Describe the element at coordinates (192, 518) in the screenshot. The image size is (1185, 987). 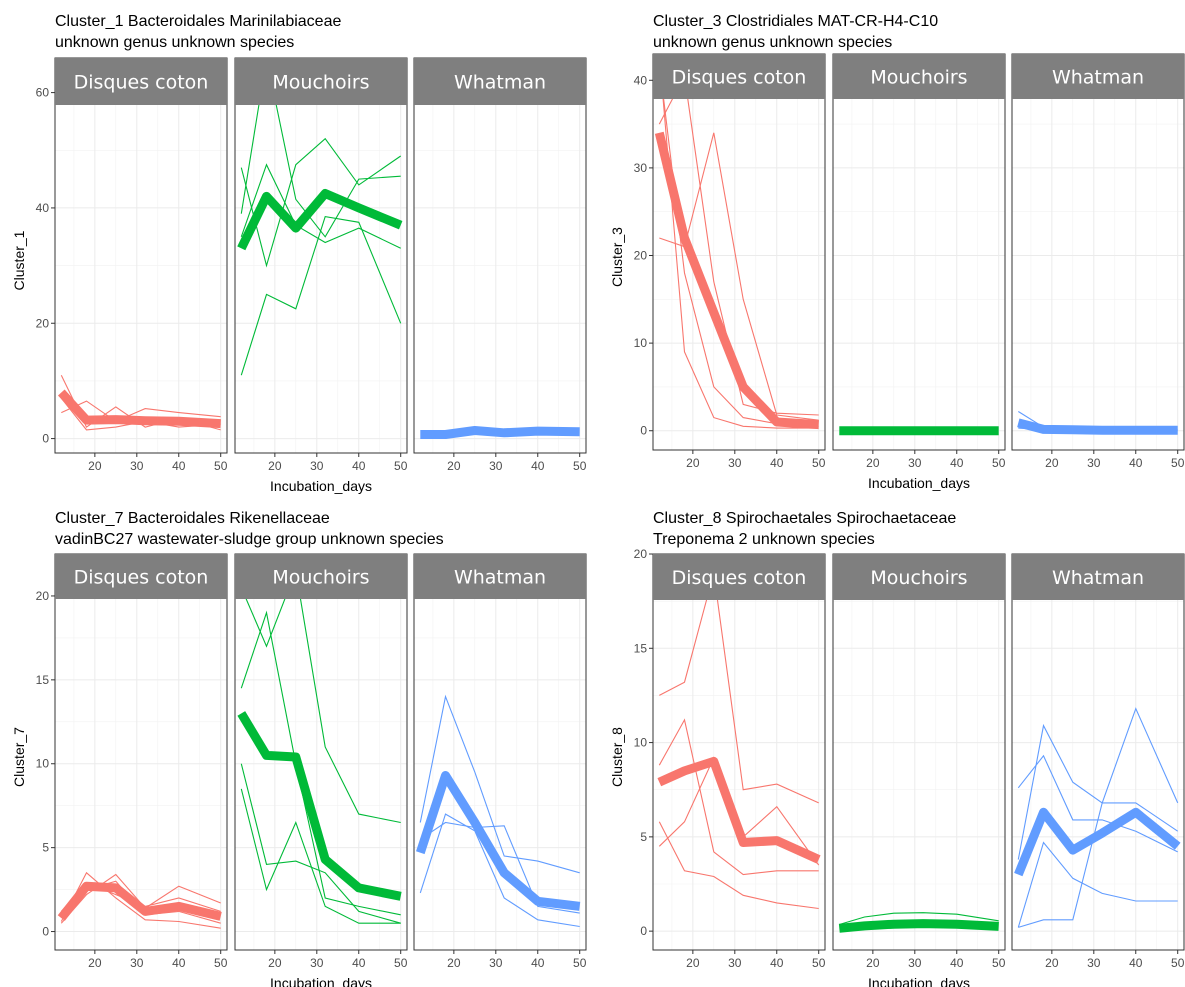
I see `chart-title: Cluster_7 Bacteroidales Rikenellaceae` at that location.